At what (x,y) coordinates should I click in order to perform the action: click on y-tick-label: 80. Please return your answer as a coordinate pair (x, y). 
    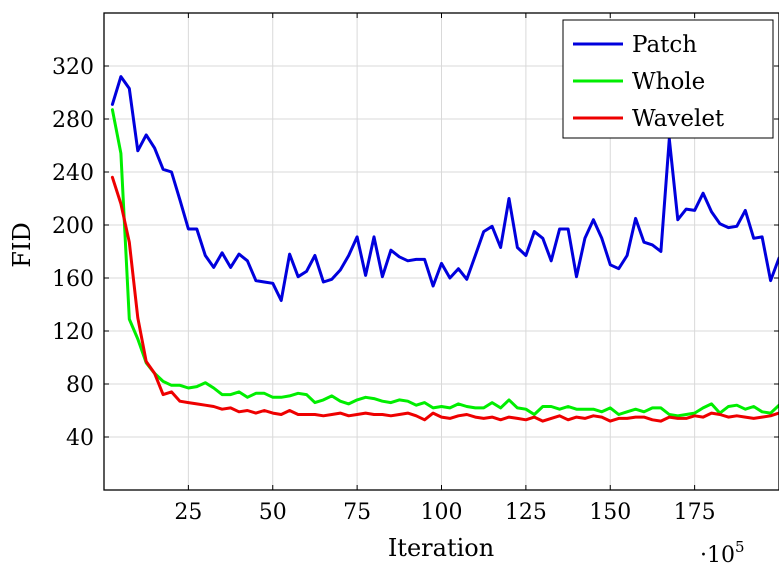
    Looking at the image, I should click on (80, 385).